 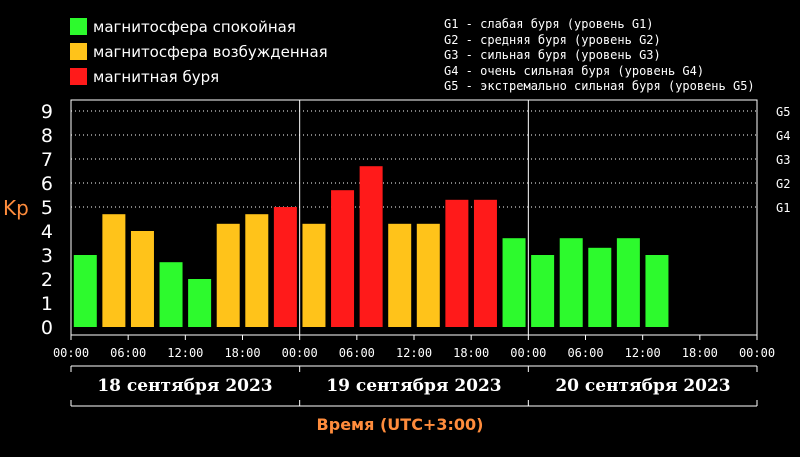 I want to click on y-tick-label: 0, so click(x=47, y=328).